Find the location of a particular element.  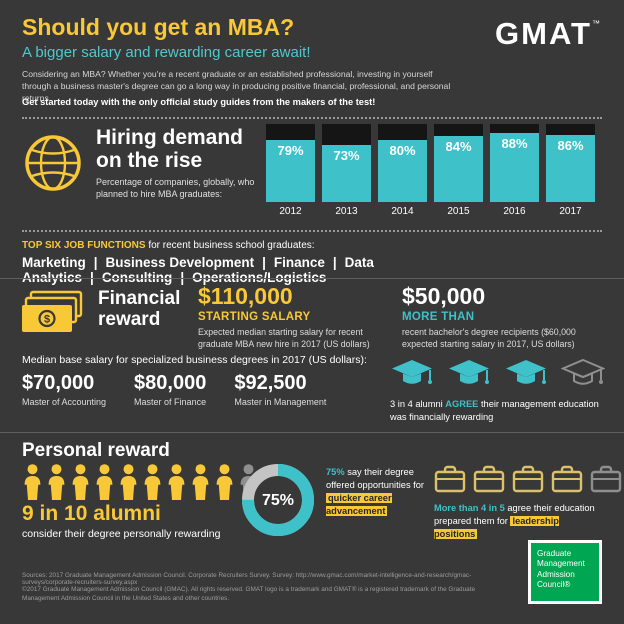

degree-block: $92,500 Master in Management is located at coordinates (280, 389).